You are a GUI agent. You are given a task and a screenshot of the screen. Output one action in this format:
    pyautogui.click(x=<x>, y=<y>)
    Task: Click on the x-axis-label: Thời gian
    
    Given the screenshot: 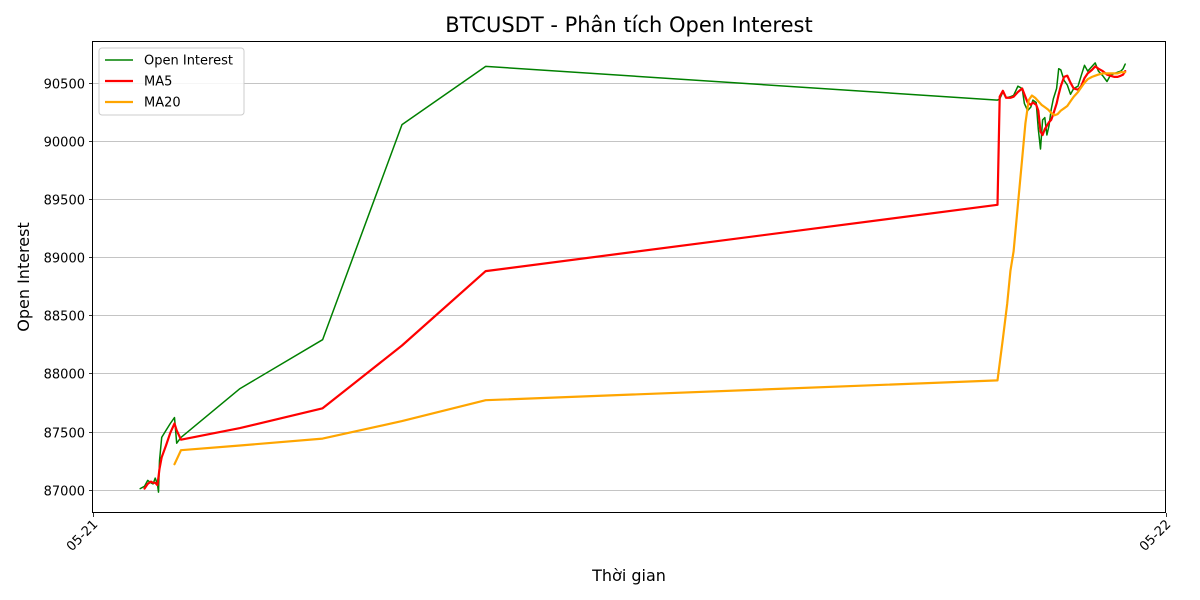 What is the action you would take?
    pyautogui.click(x=628, y=575)
    